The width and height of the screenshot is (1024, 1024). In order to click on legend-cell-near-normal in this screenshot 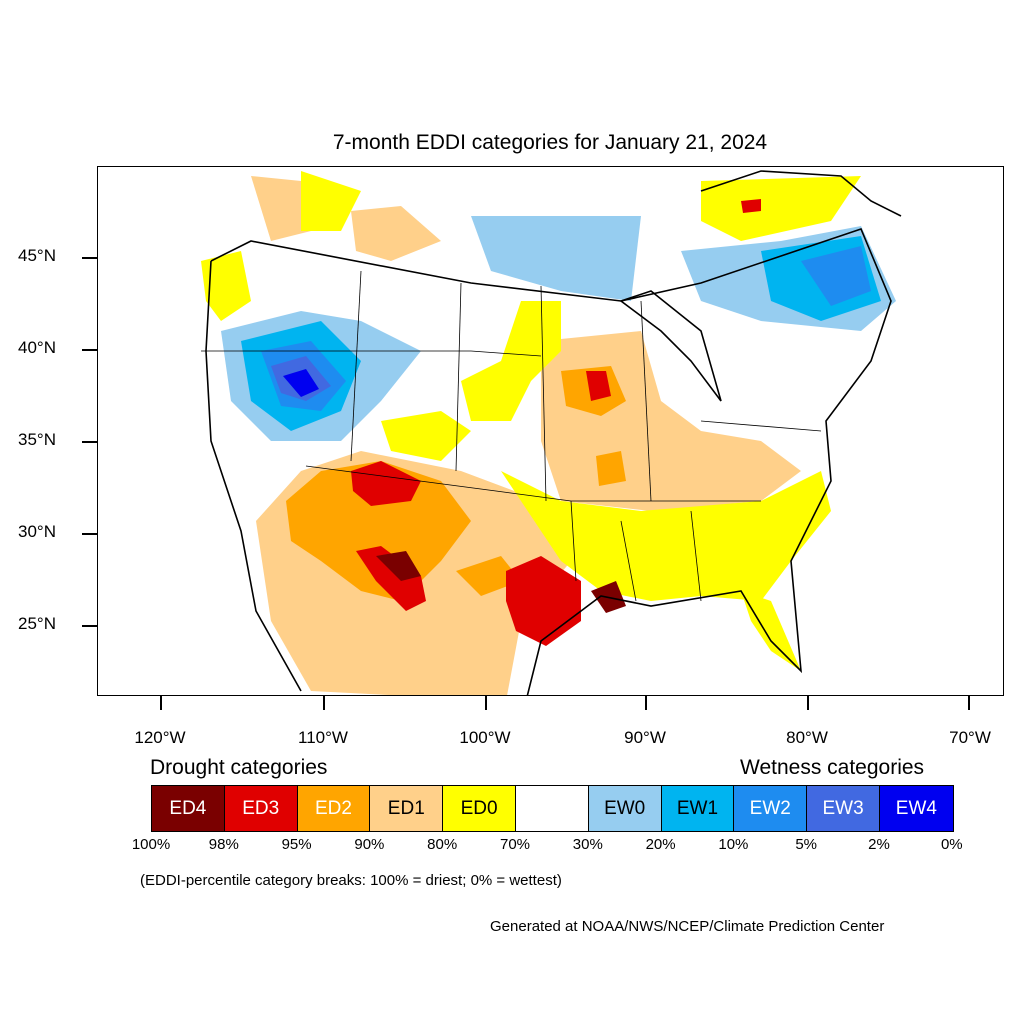, I will do `click(552, 808)`.